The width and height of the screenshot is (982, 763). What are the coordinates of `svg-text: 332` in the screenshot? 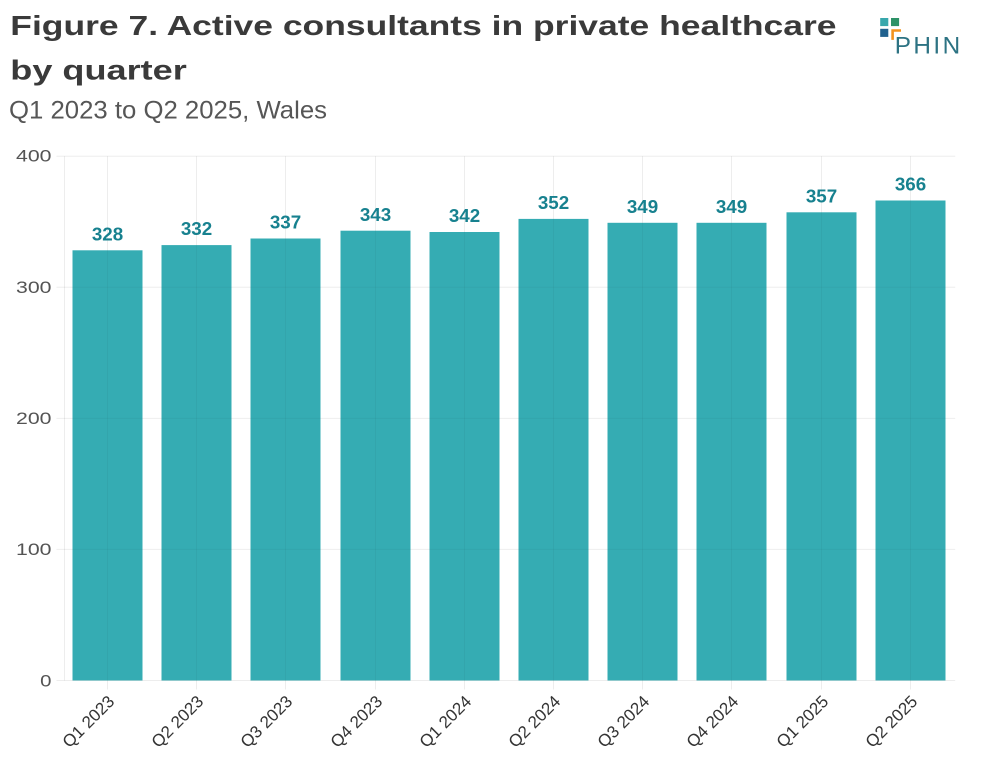 It's located at (196, 228).